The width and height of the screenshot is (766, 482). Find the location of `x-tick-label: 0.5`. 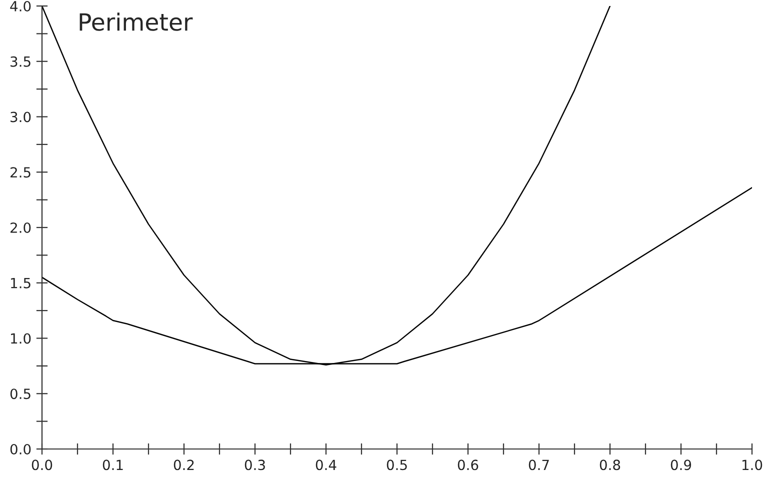

x-tick-label: 0.5 is located at coordinates (396, 465).